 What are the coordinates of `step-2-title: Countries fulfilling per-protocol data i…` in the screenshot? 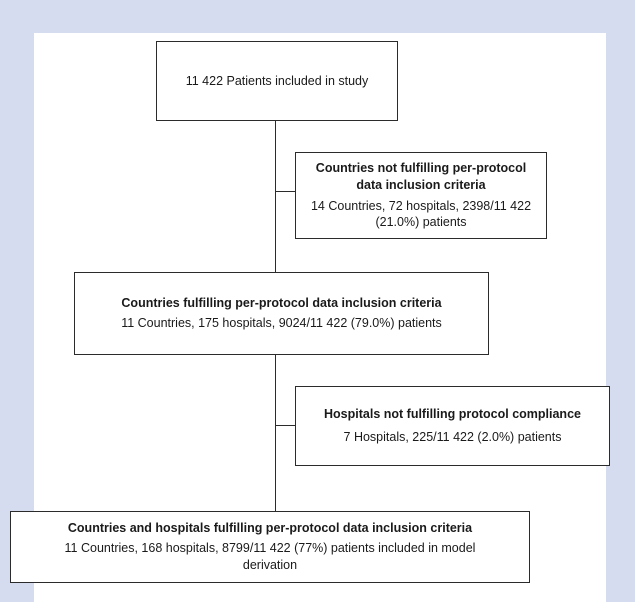 It's located at (281, 303).